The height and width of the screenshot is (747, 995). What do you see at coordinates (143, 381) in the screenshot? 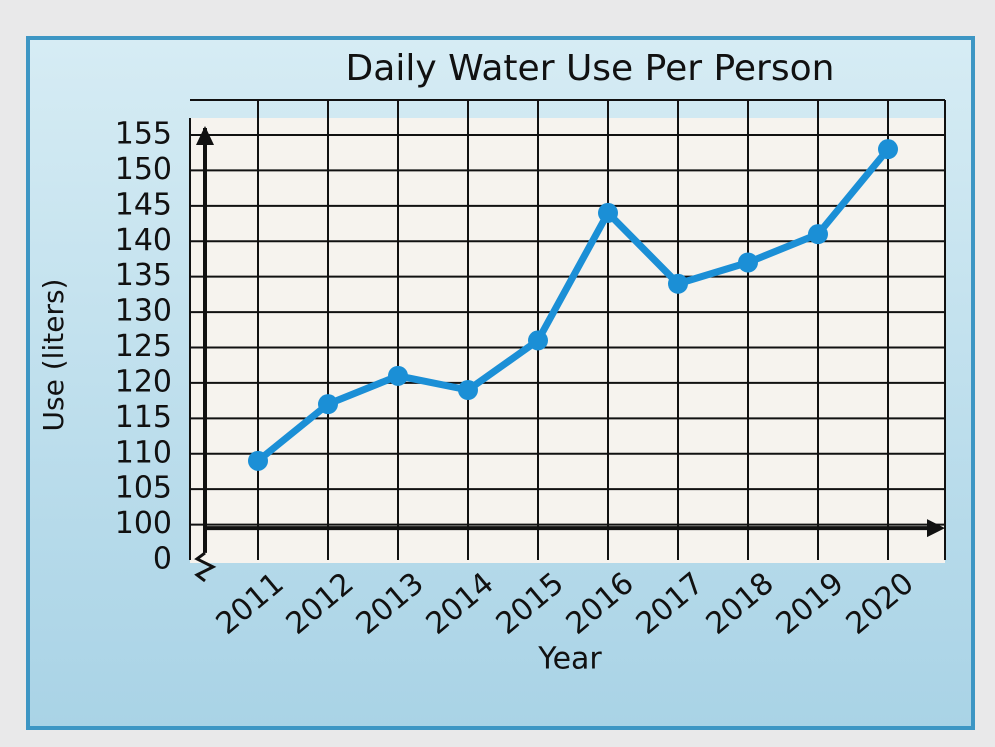
I see `y-tick-label: 120` at bounding box center [143, 381].